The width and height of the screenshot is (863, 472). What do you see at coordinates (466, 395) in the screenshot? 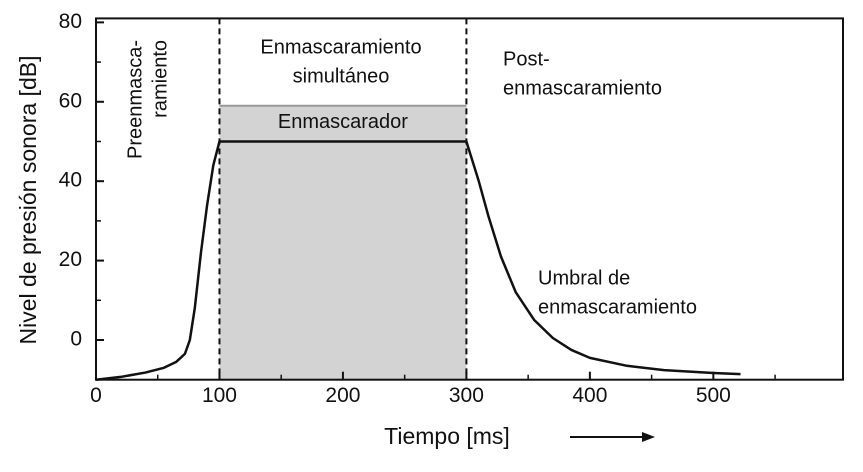
I see `x-tick-label: 300` at bounding box center [466, 395].